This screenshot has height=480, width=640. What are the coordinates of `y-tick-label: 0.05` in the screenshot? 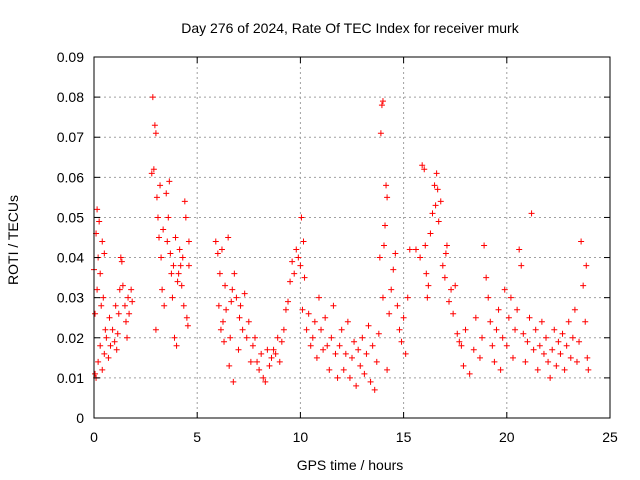 It's located at (70, 217).